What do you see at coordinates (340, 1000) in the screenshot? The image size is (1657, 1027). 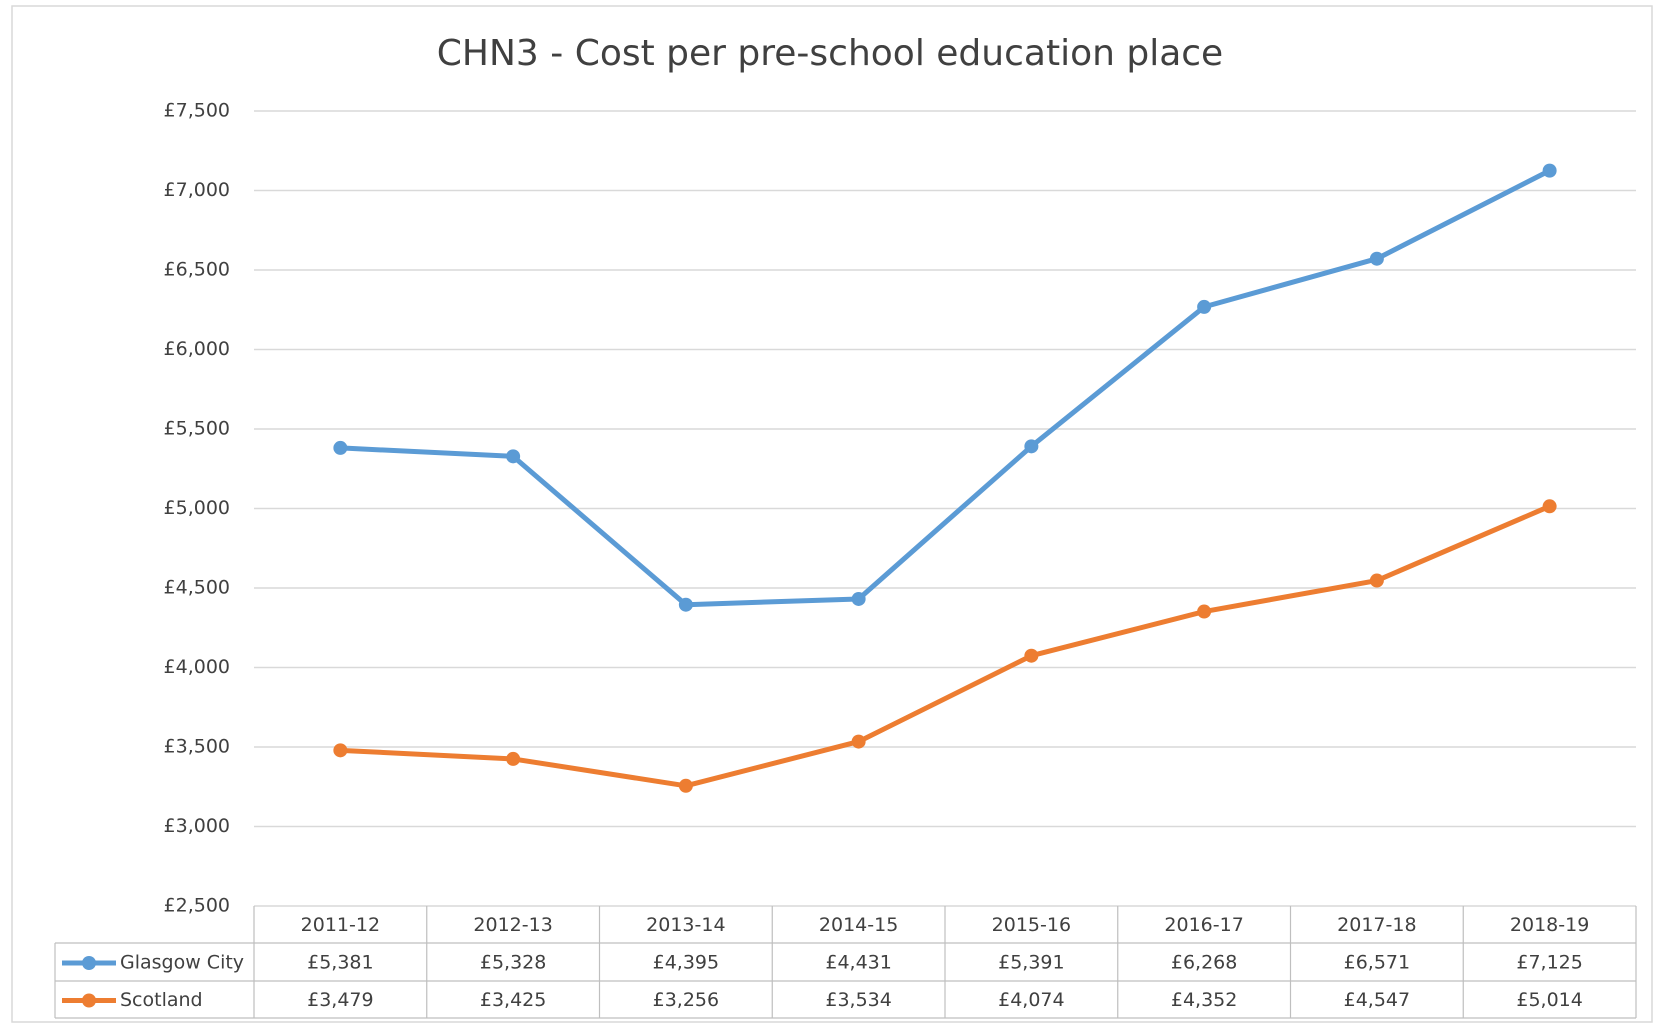 I see `table-value: £3,479` at bounding box center [340, 1000].